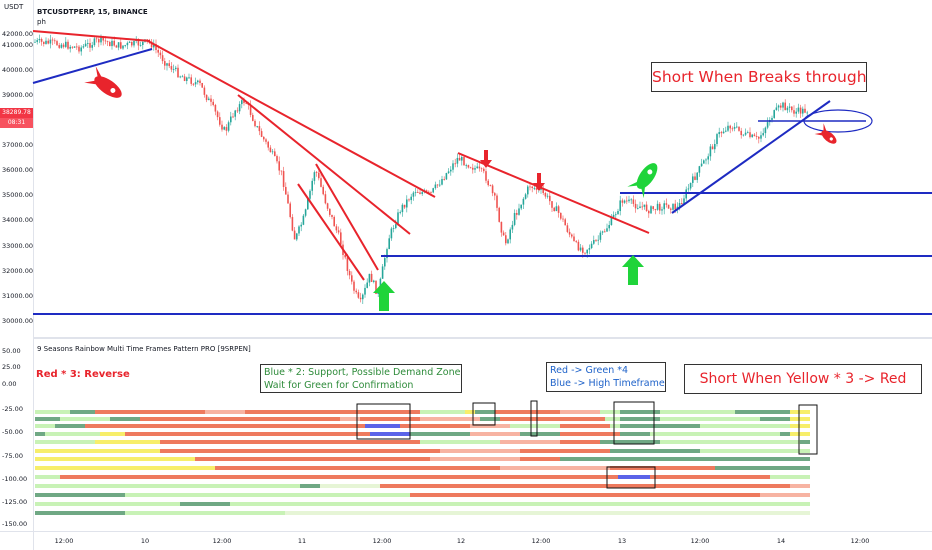  What do you see at coordinates (41, 22) in the screenshot?
I see `study-label: ph` at bounding box center [41, 22].